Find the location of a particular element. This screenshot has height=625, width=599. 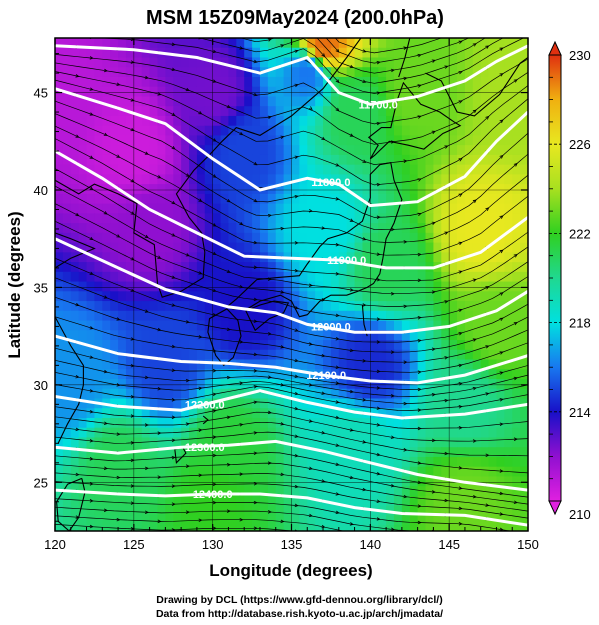

coastline-segment is located at coordinates (224, 337).